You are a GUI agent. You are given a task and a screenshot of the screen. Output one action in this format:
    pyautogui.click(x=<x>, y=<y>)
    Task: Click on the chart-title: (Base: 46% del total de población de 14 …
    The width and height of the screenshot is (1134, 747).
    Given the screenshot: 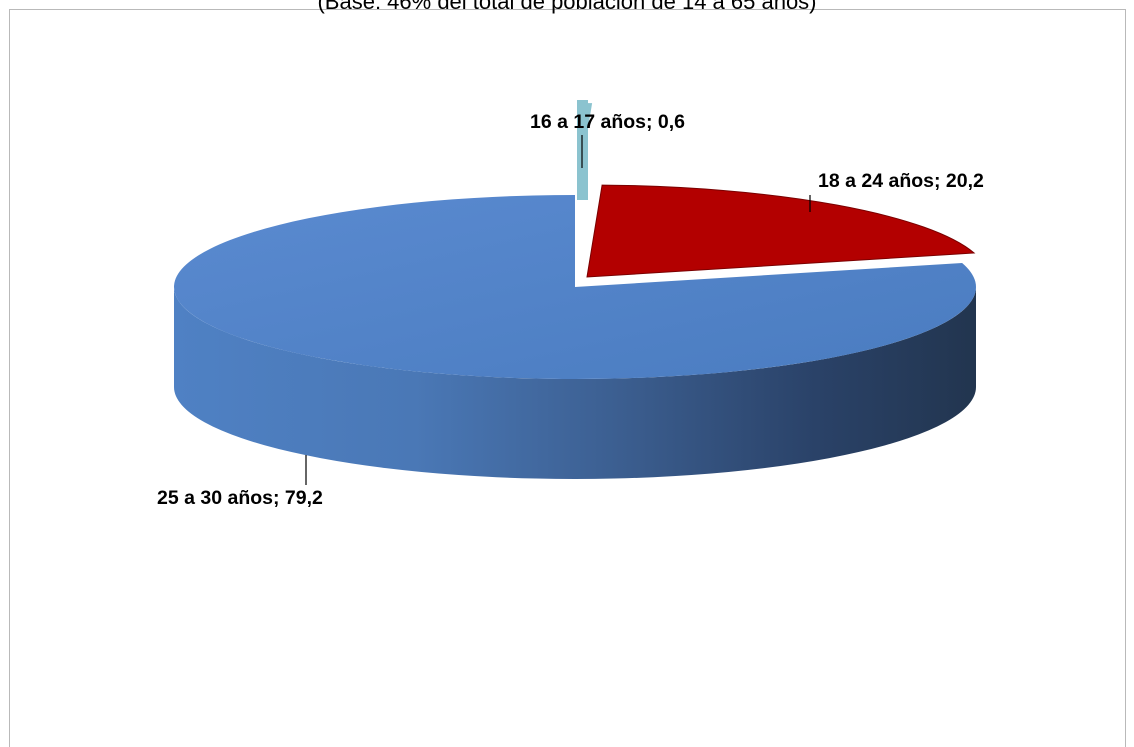 What is the action you would take?
    pyautogui.click(x=567, y=7)
    